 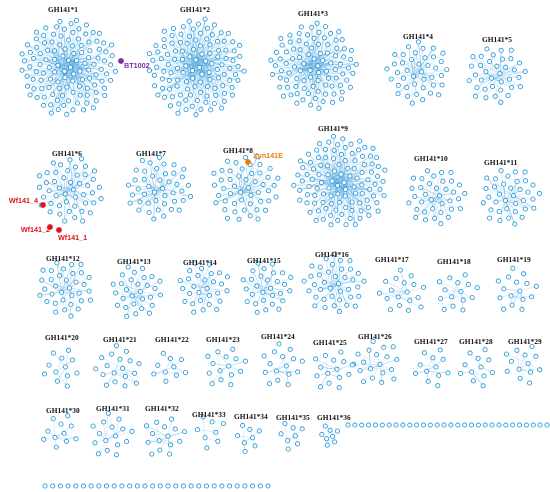 I want to click on cluster-label: GH141*24, so click(x=278, y=336).